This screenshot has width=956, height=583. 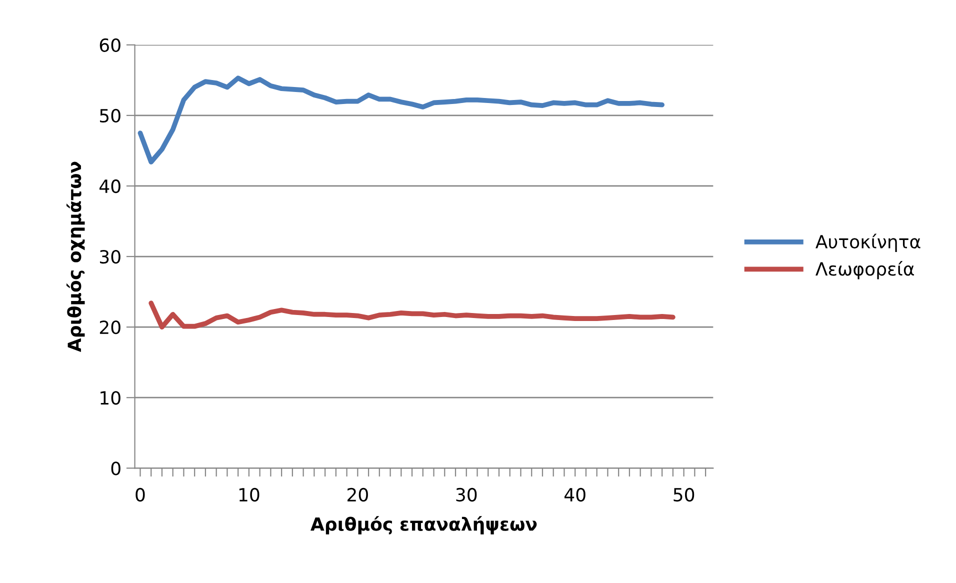 I want to click on x-tick-label: 10, so click(x=249, y=495).